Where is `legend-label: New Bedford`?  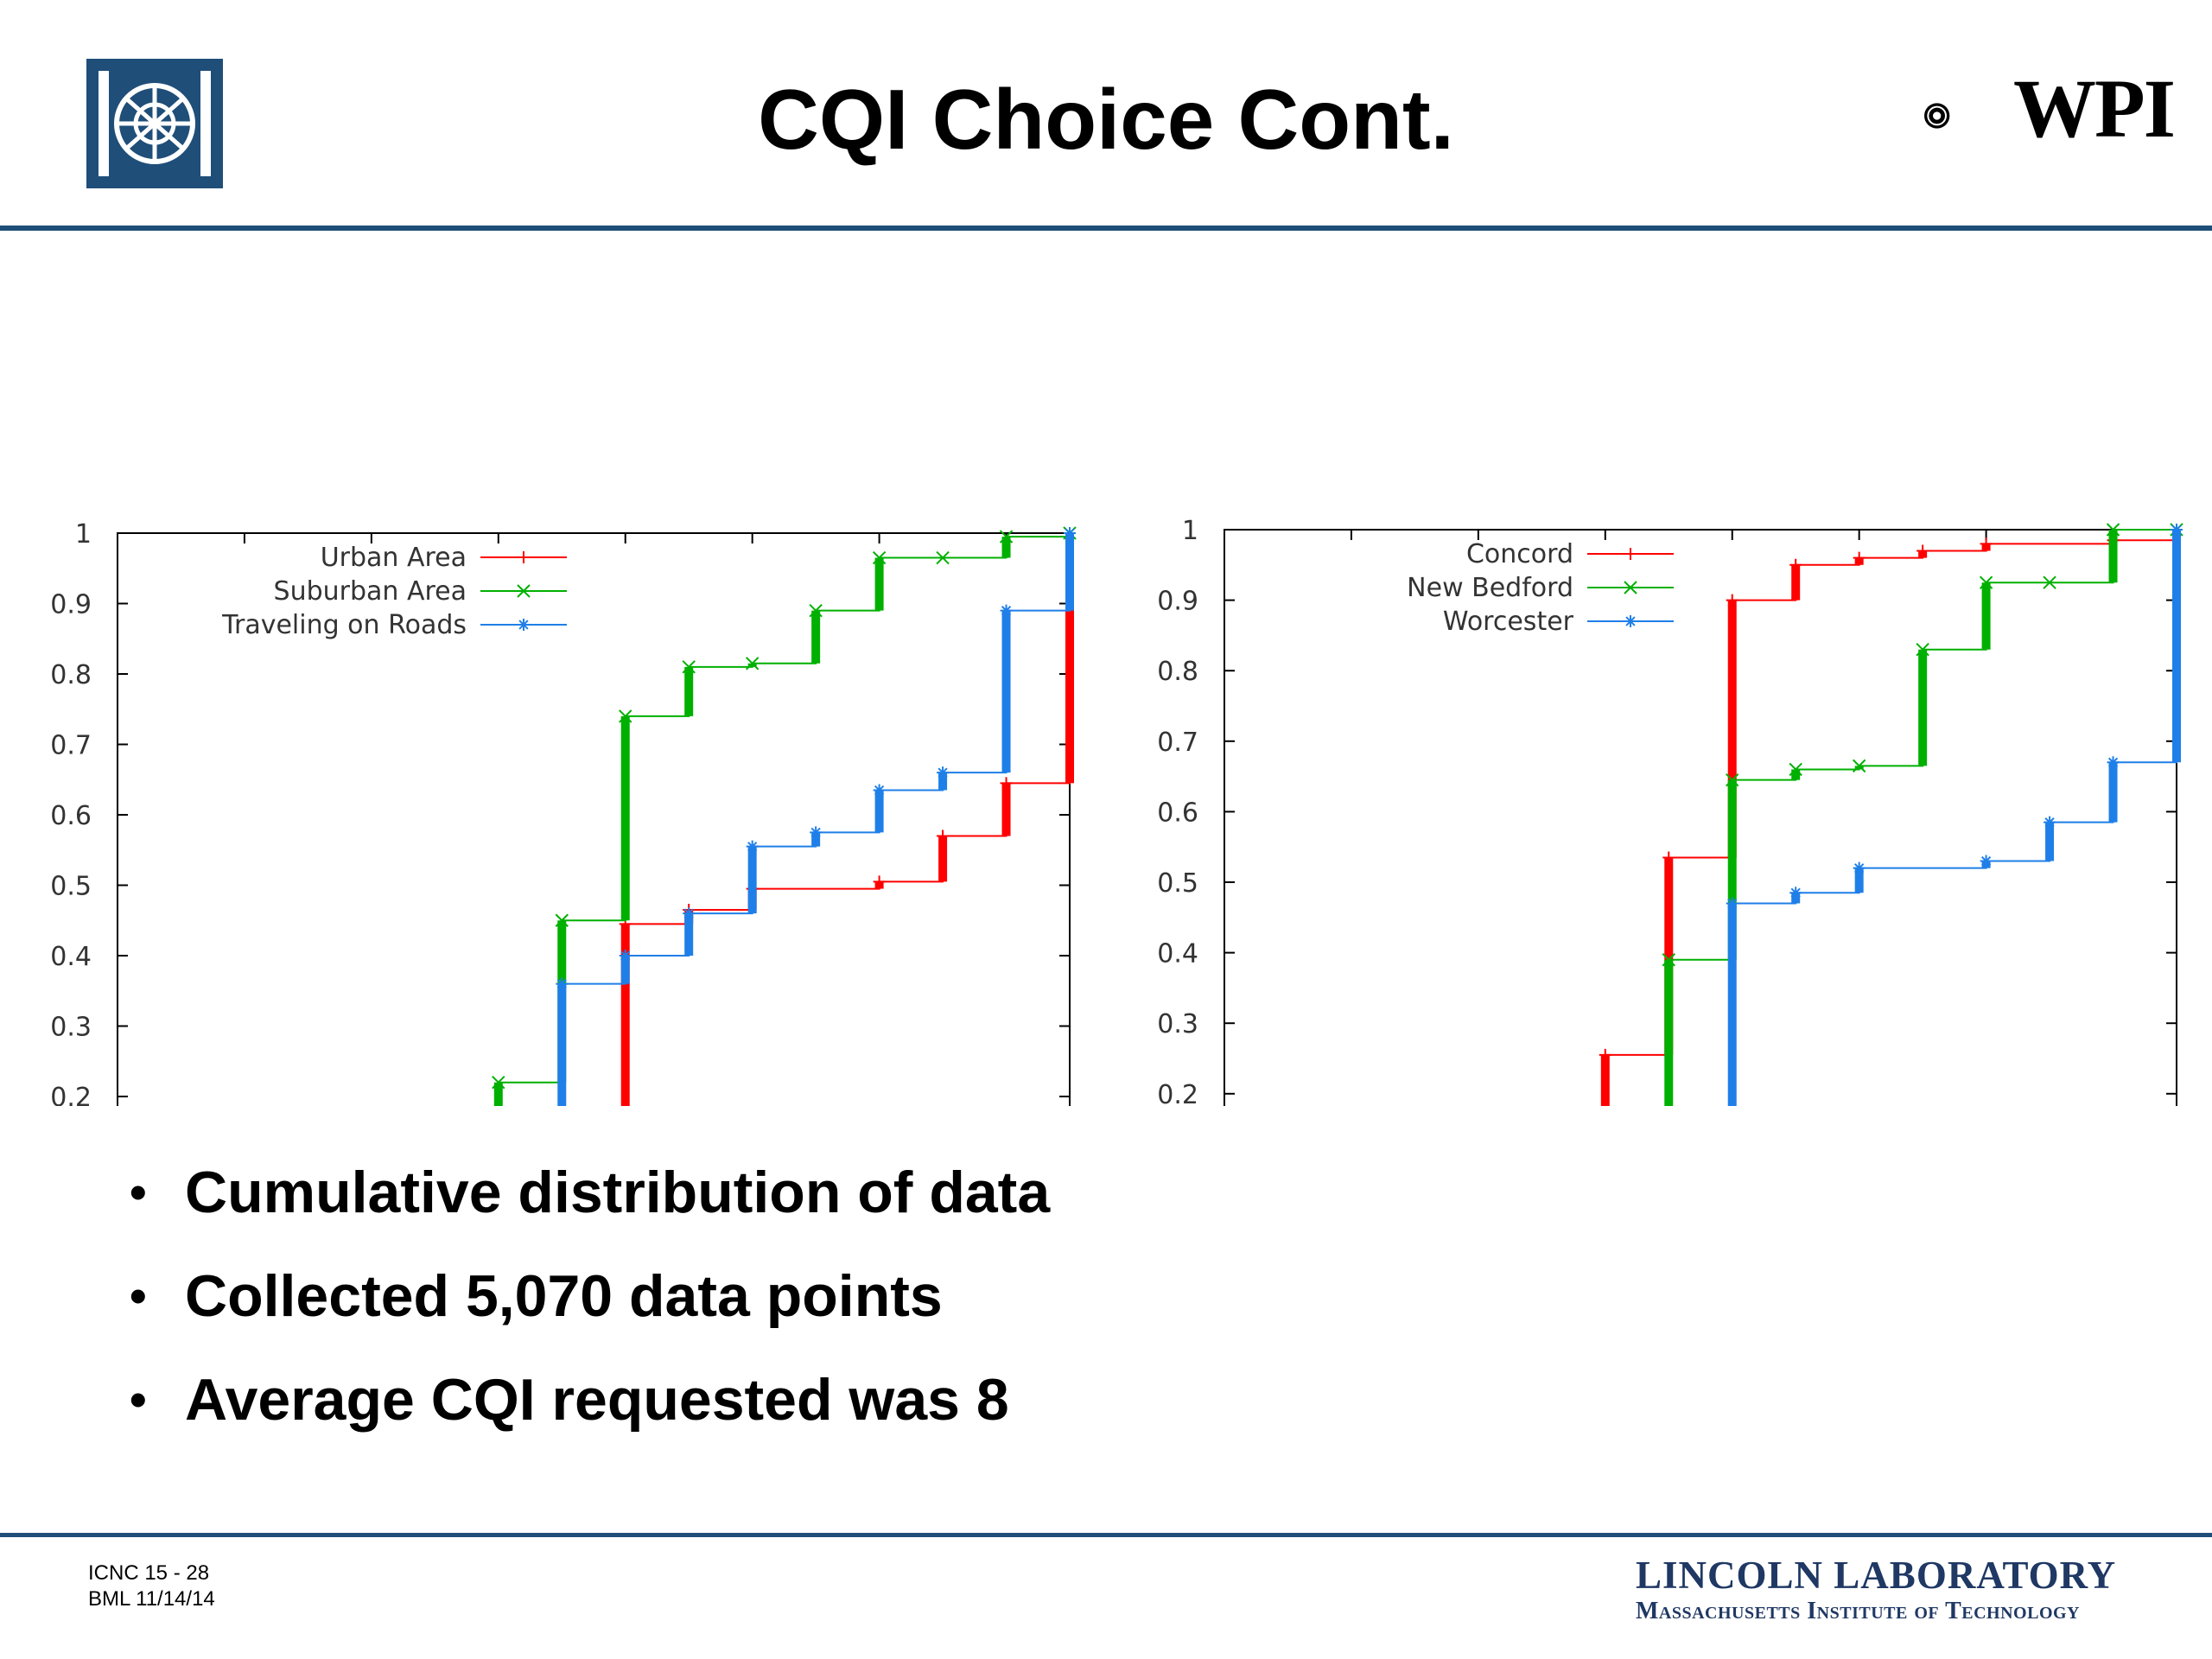
legend-label: New Bedford is located at coordinates (1490, 588).